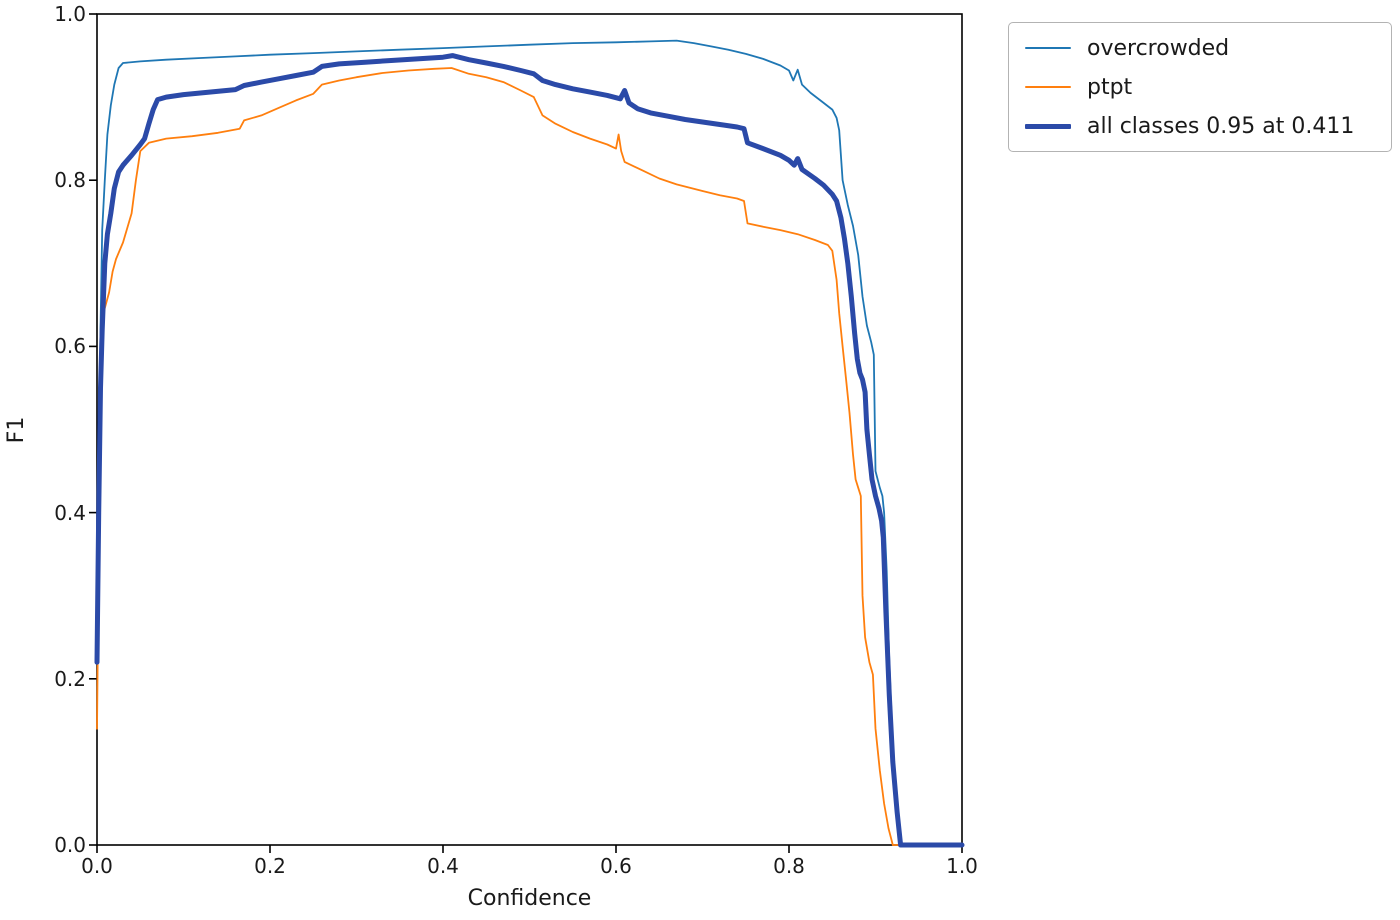  Describe the element at coordinates (70, 512) in the screenshot. I see `y-tick-label: 0.4` at that location.